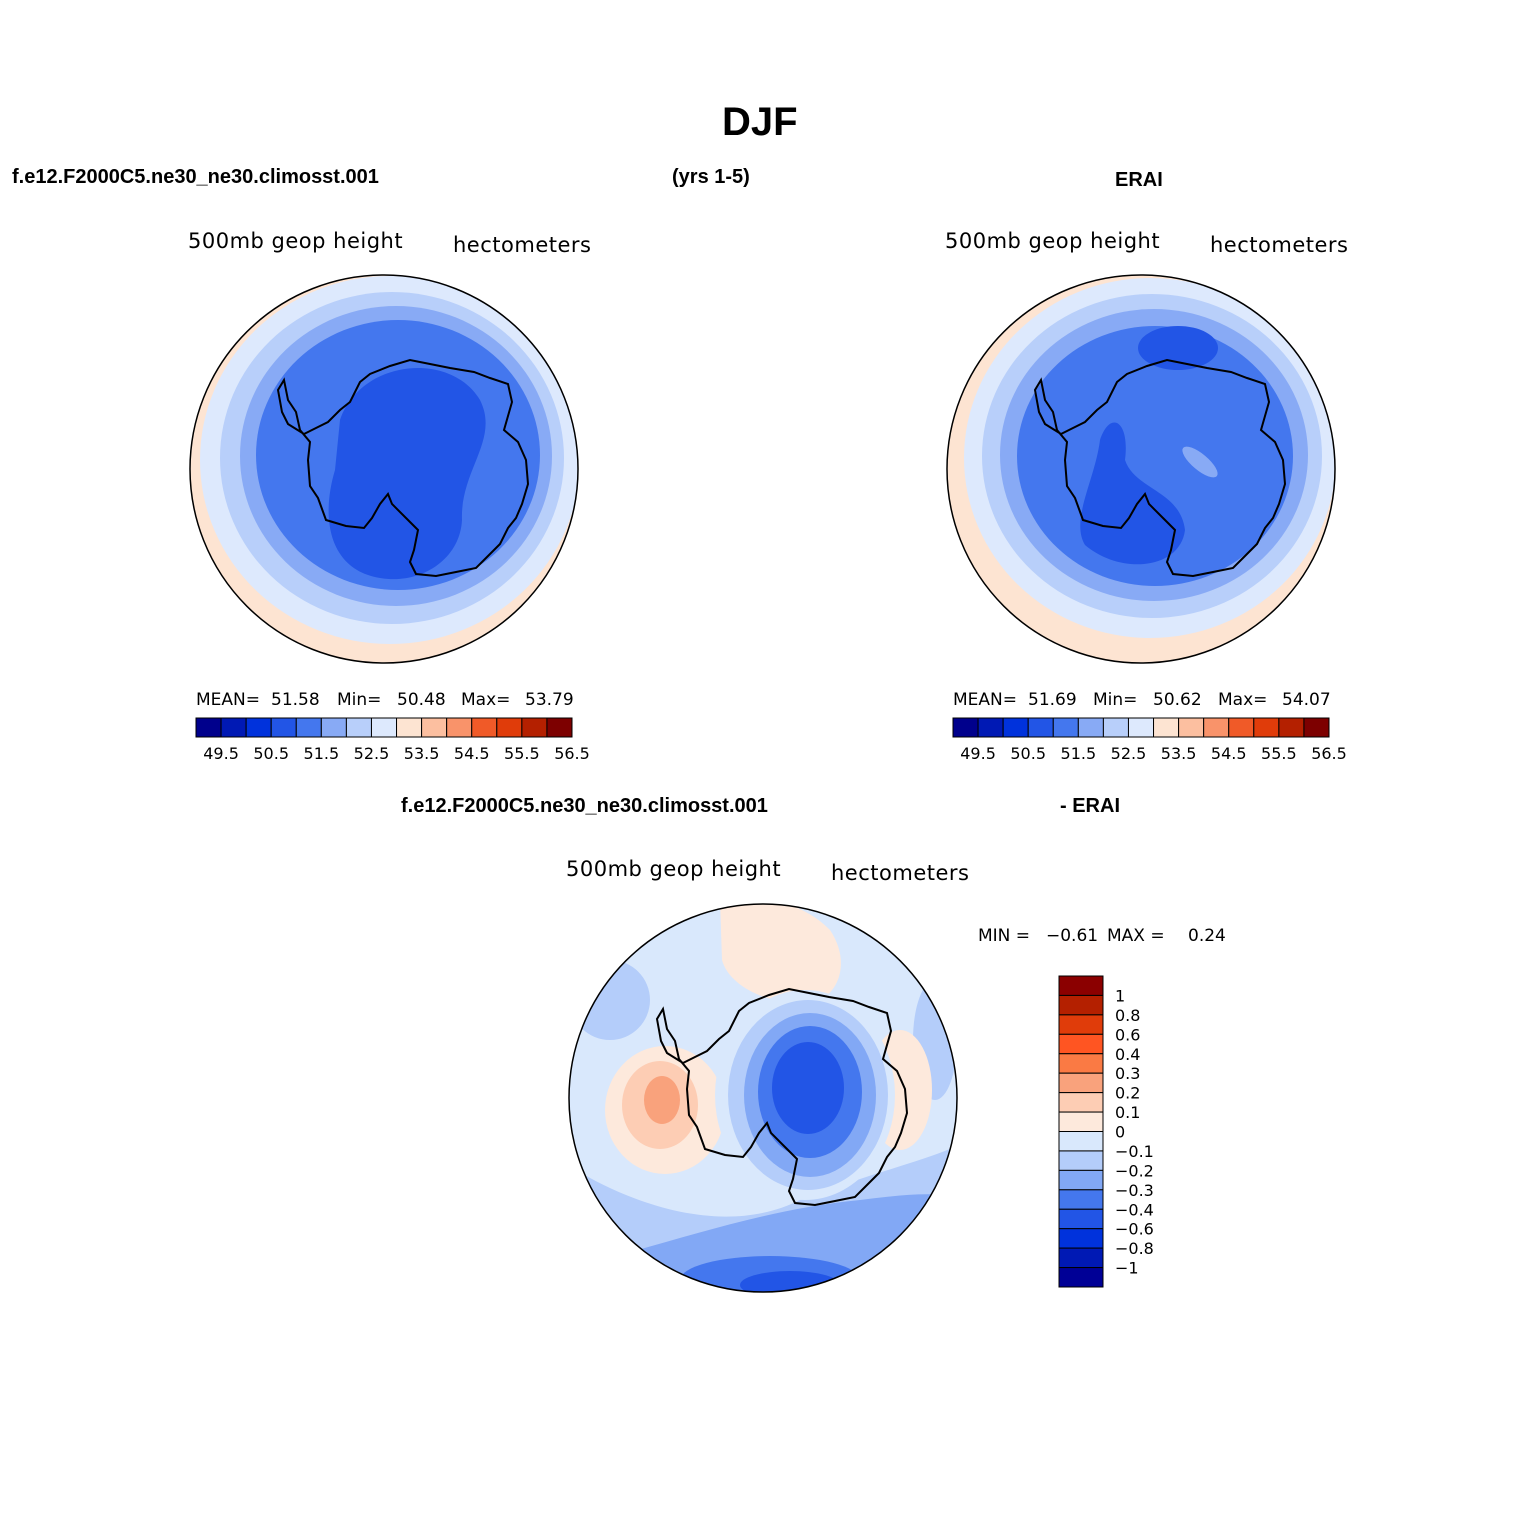  I want to click on diff-band-pos-0-3-west, so click(662, 1100).